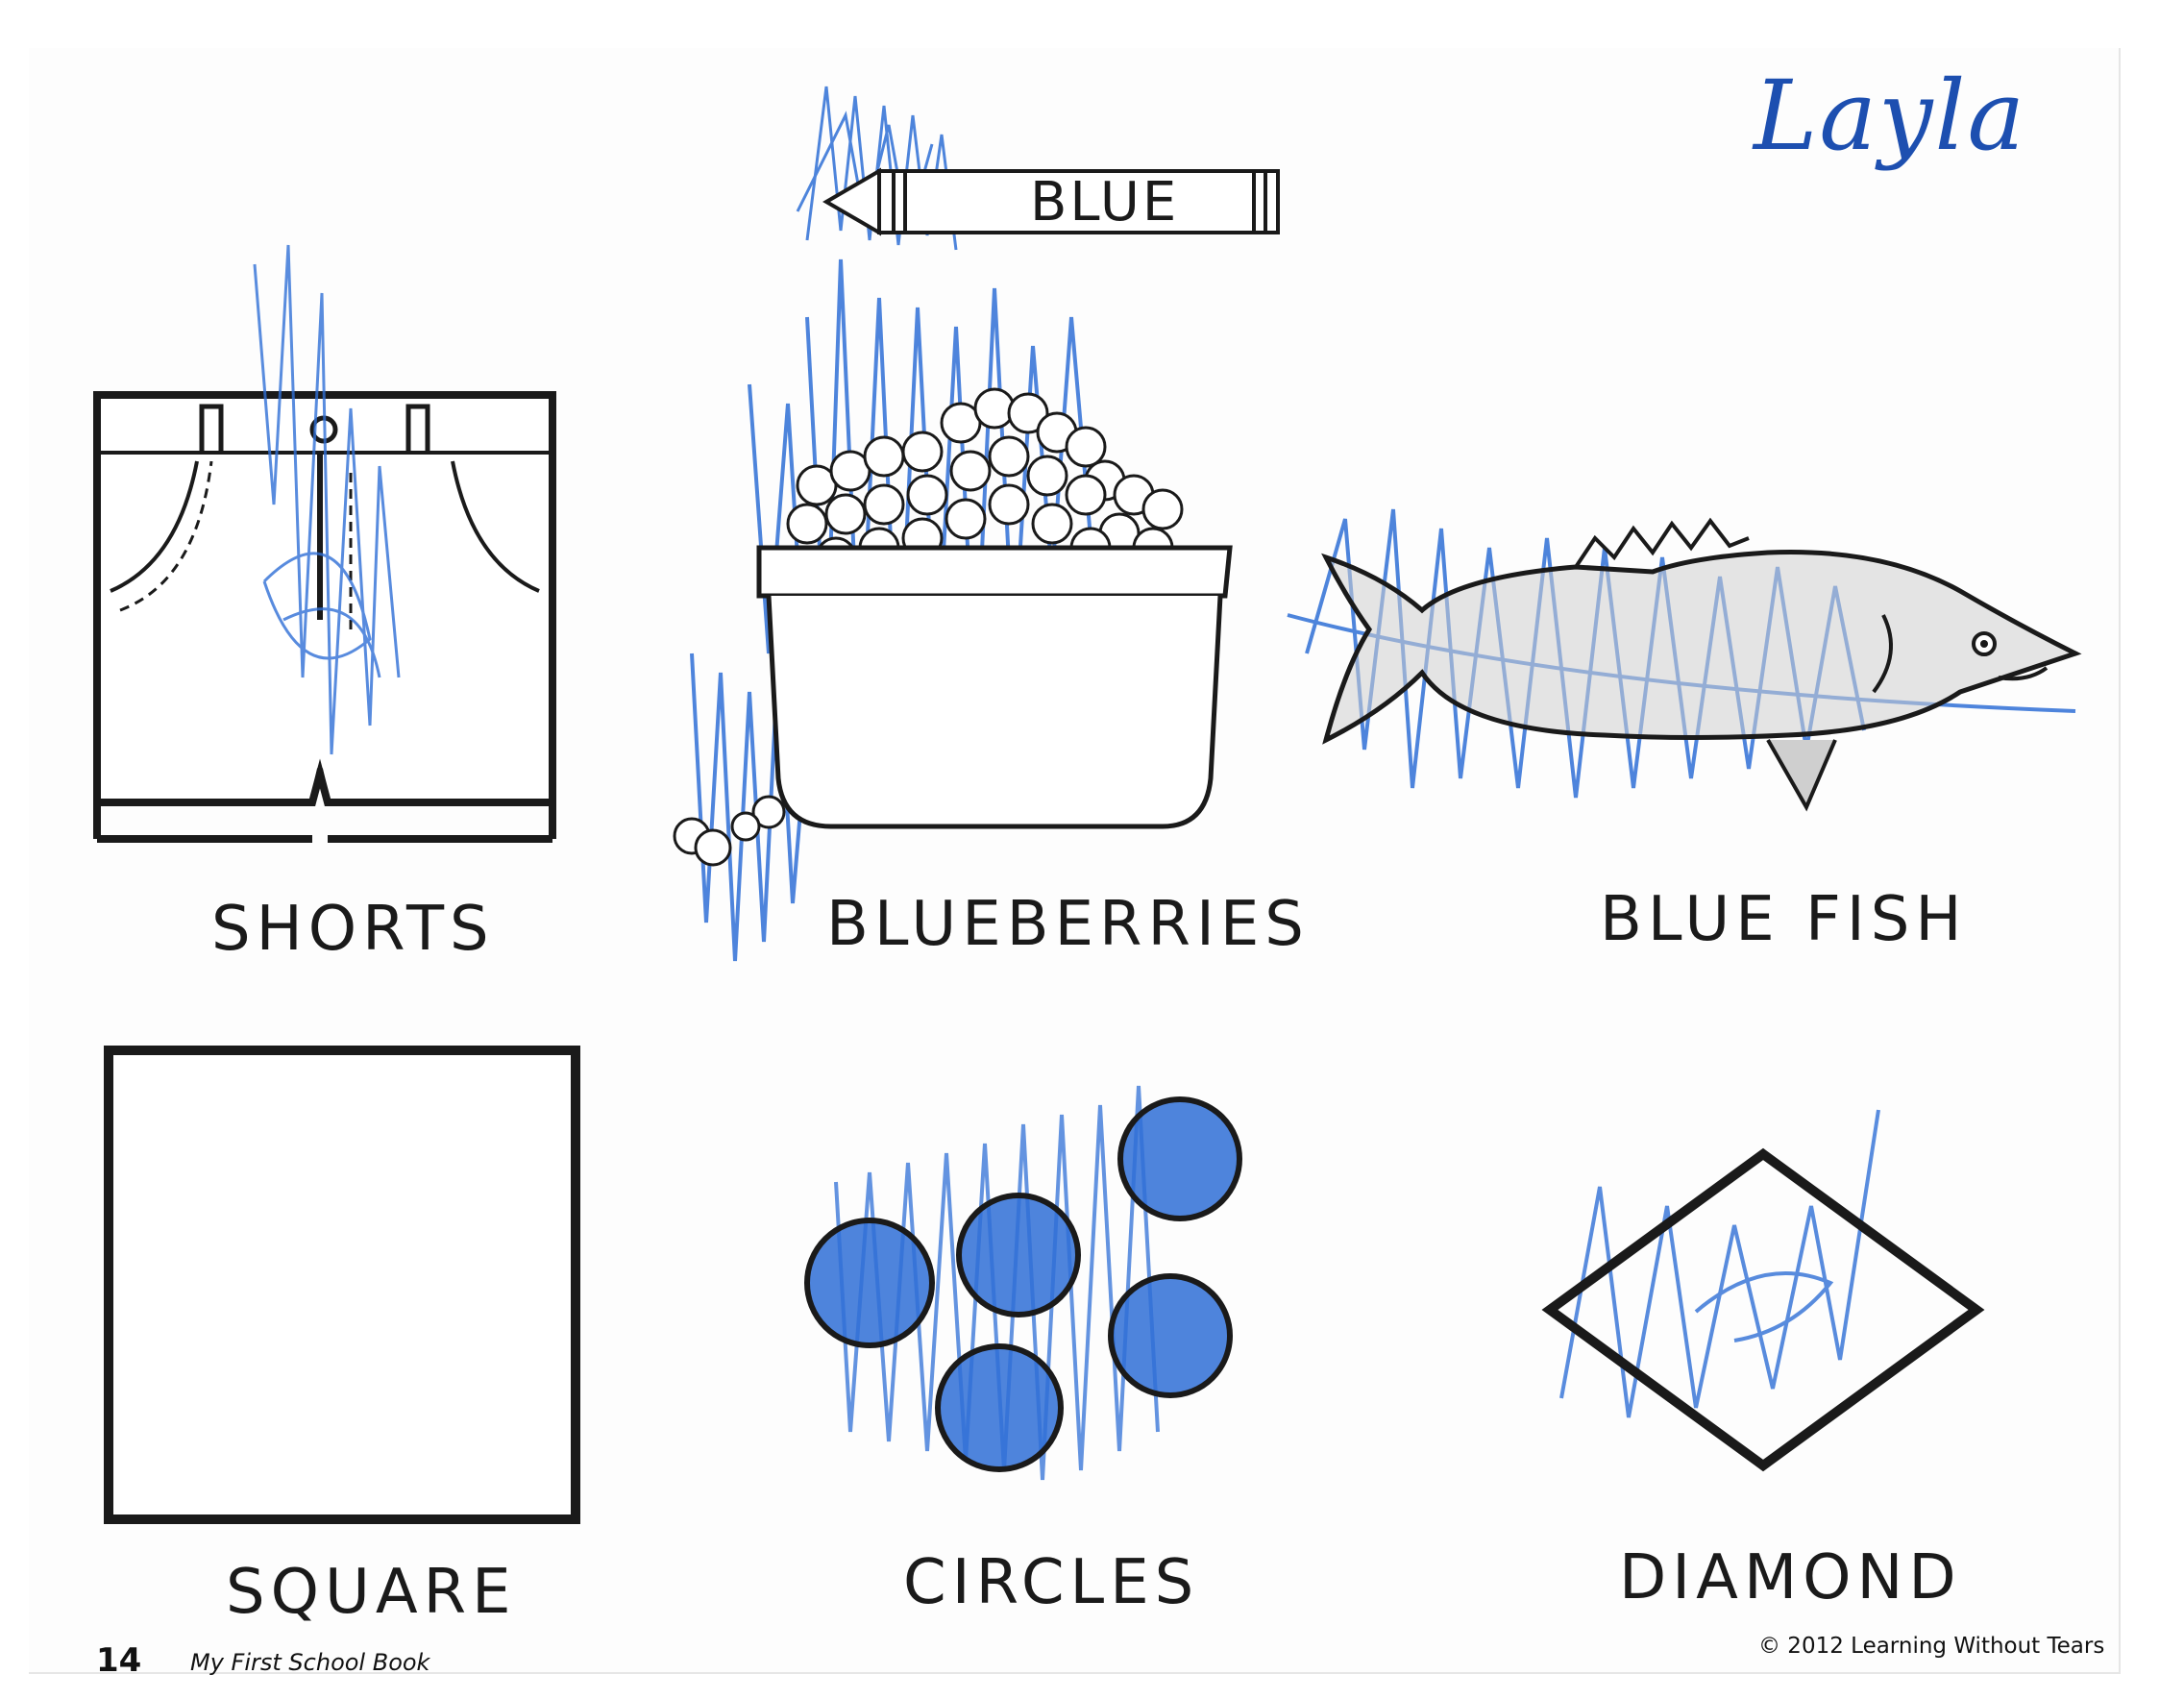 This screenshot has width=2184, height=1699. What do you see at coordinates (1931, 1646) in the screenshot?
I see `copyright-notice: © 2012 Learning Without Tears` at bounding box center [1931, 1646].